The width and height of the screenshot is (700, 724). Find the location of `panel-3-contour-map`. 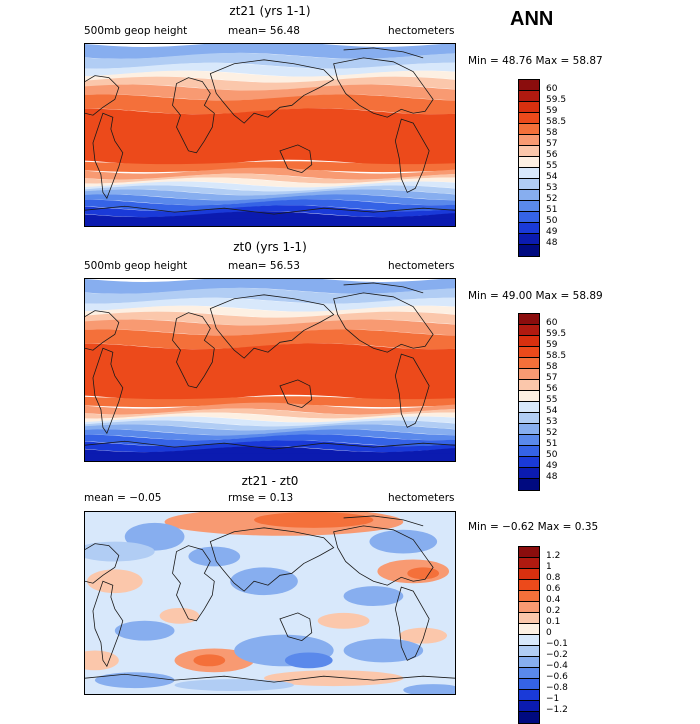

panel-3-contour-map is located at coordinates (270, 603).